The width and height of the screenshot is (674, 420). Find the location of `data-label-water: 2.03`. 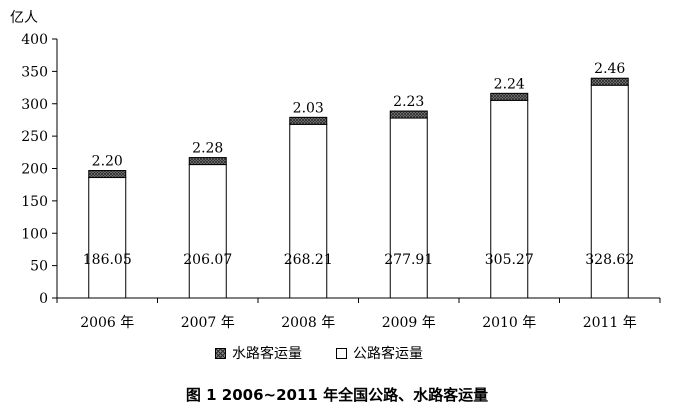

data-label-water: 2.03 is located at coordinates (308, 108).